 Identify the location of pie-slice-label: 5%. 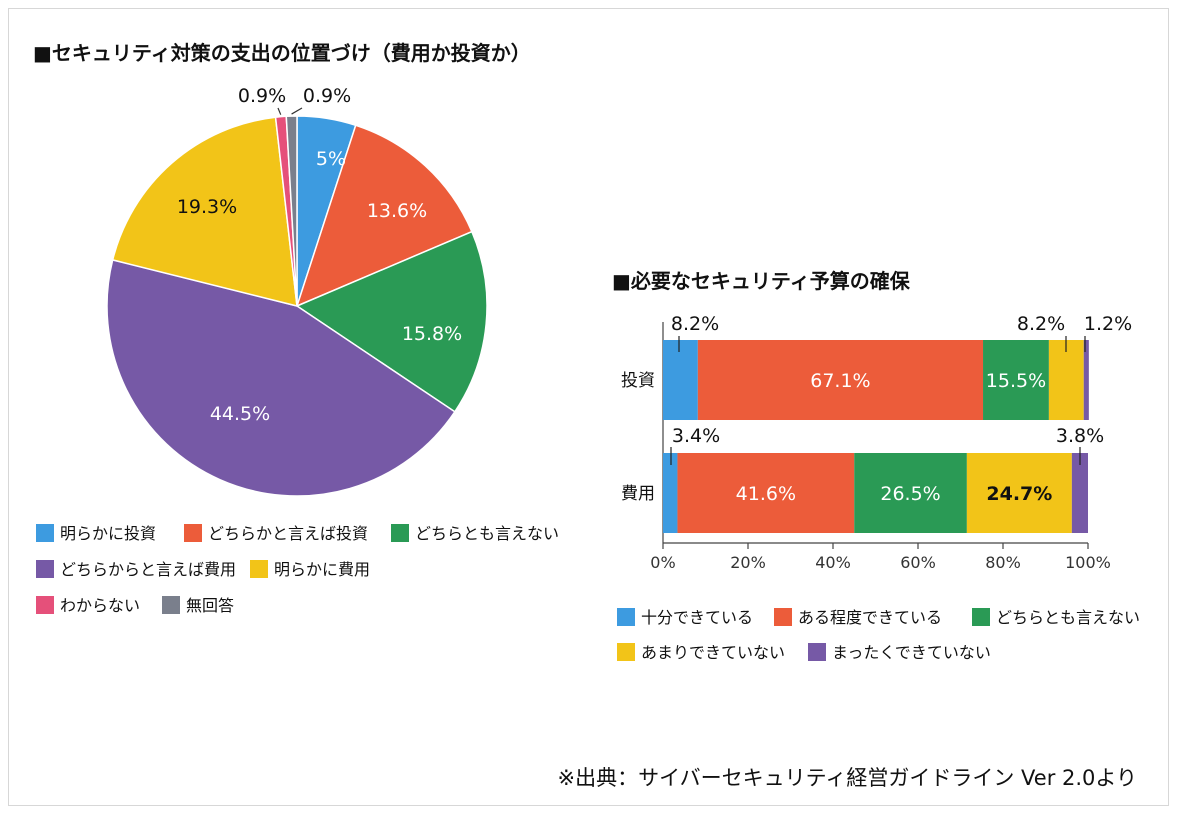
(331, 159).